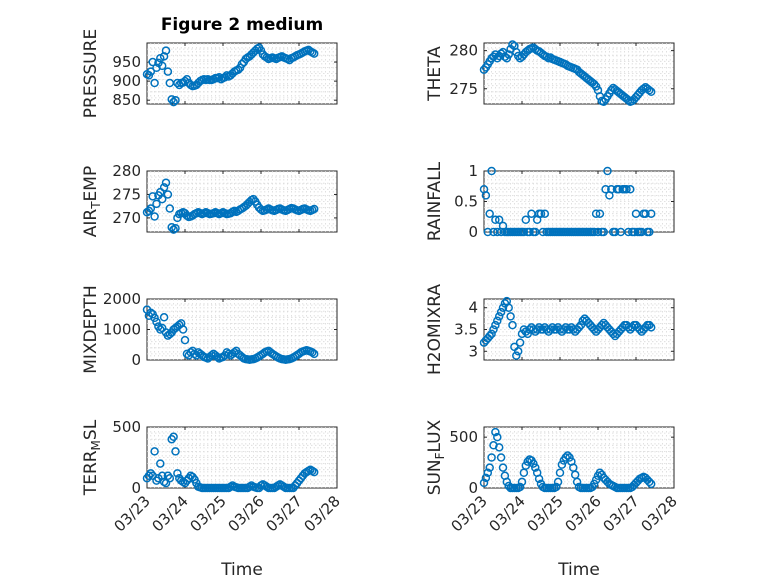 Image resolution: width=778 pixels, height=583 pixels. What do you see at coordinates (126, 171) in the screenshot?
I see `y-tick-label: 280` at bounding box center [126, 171].